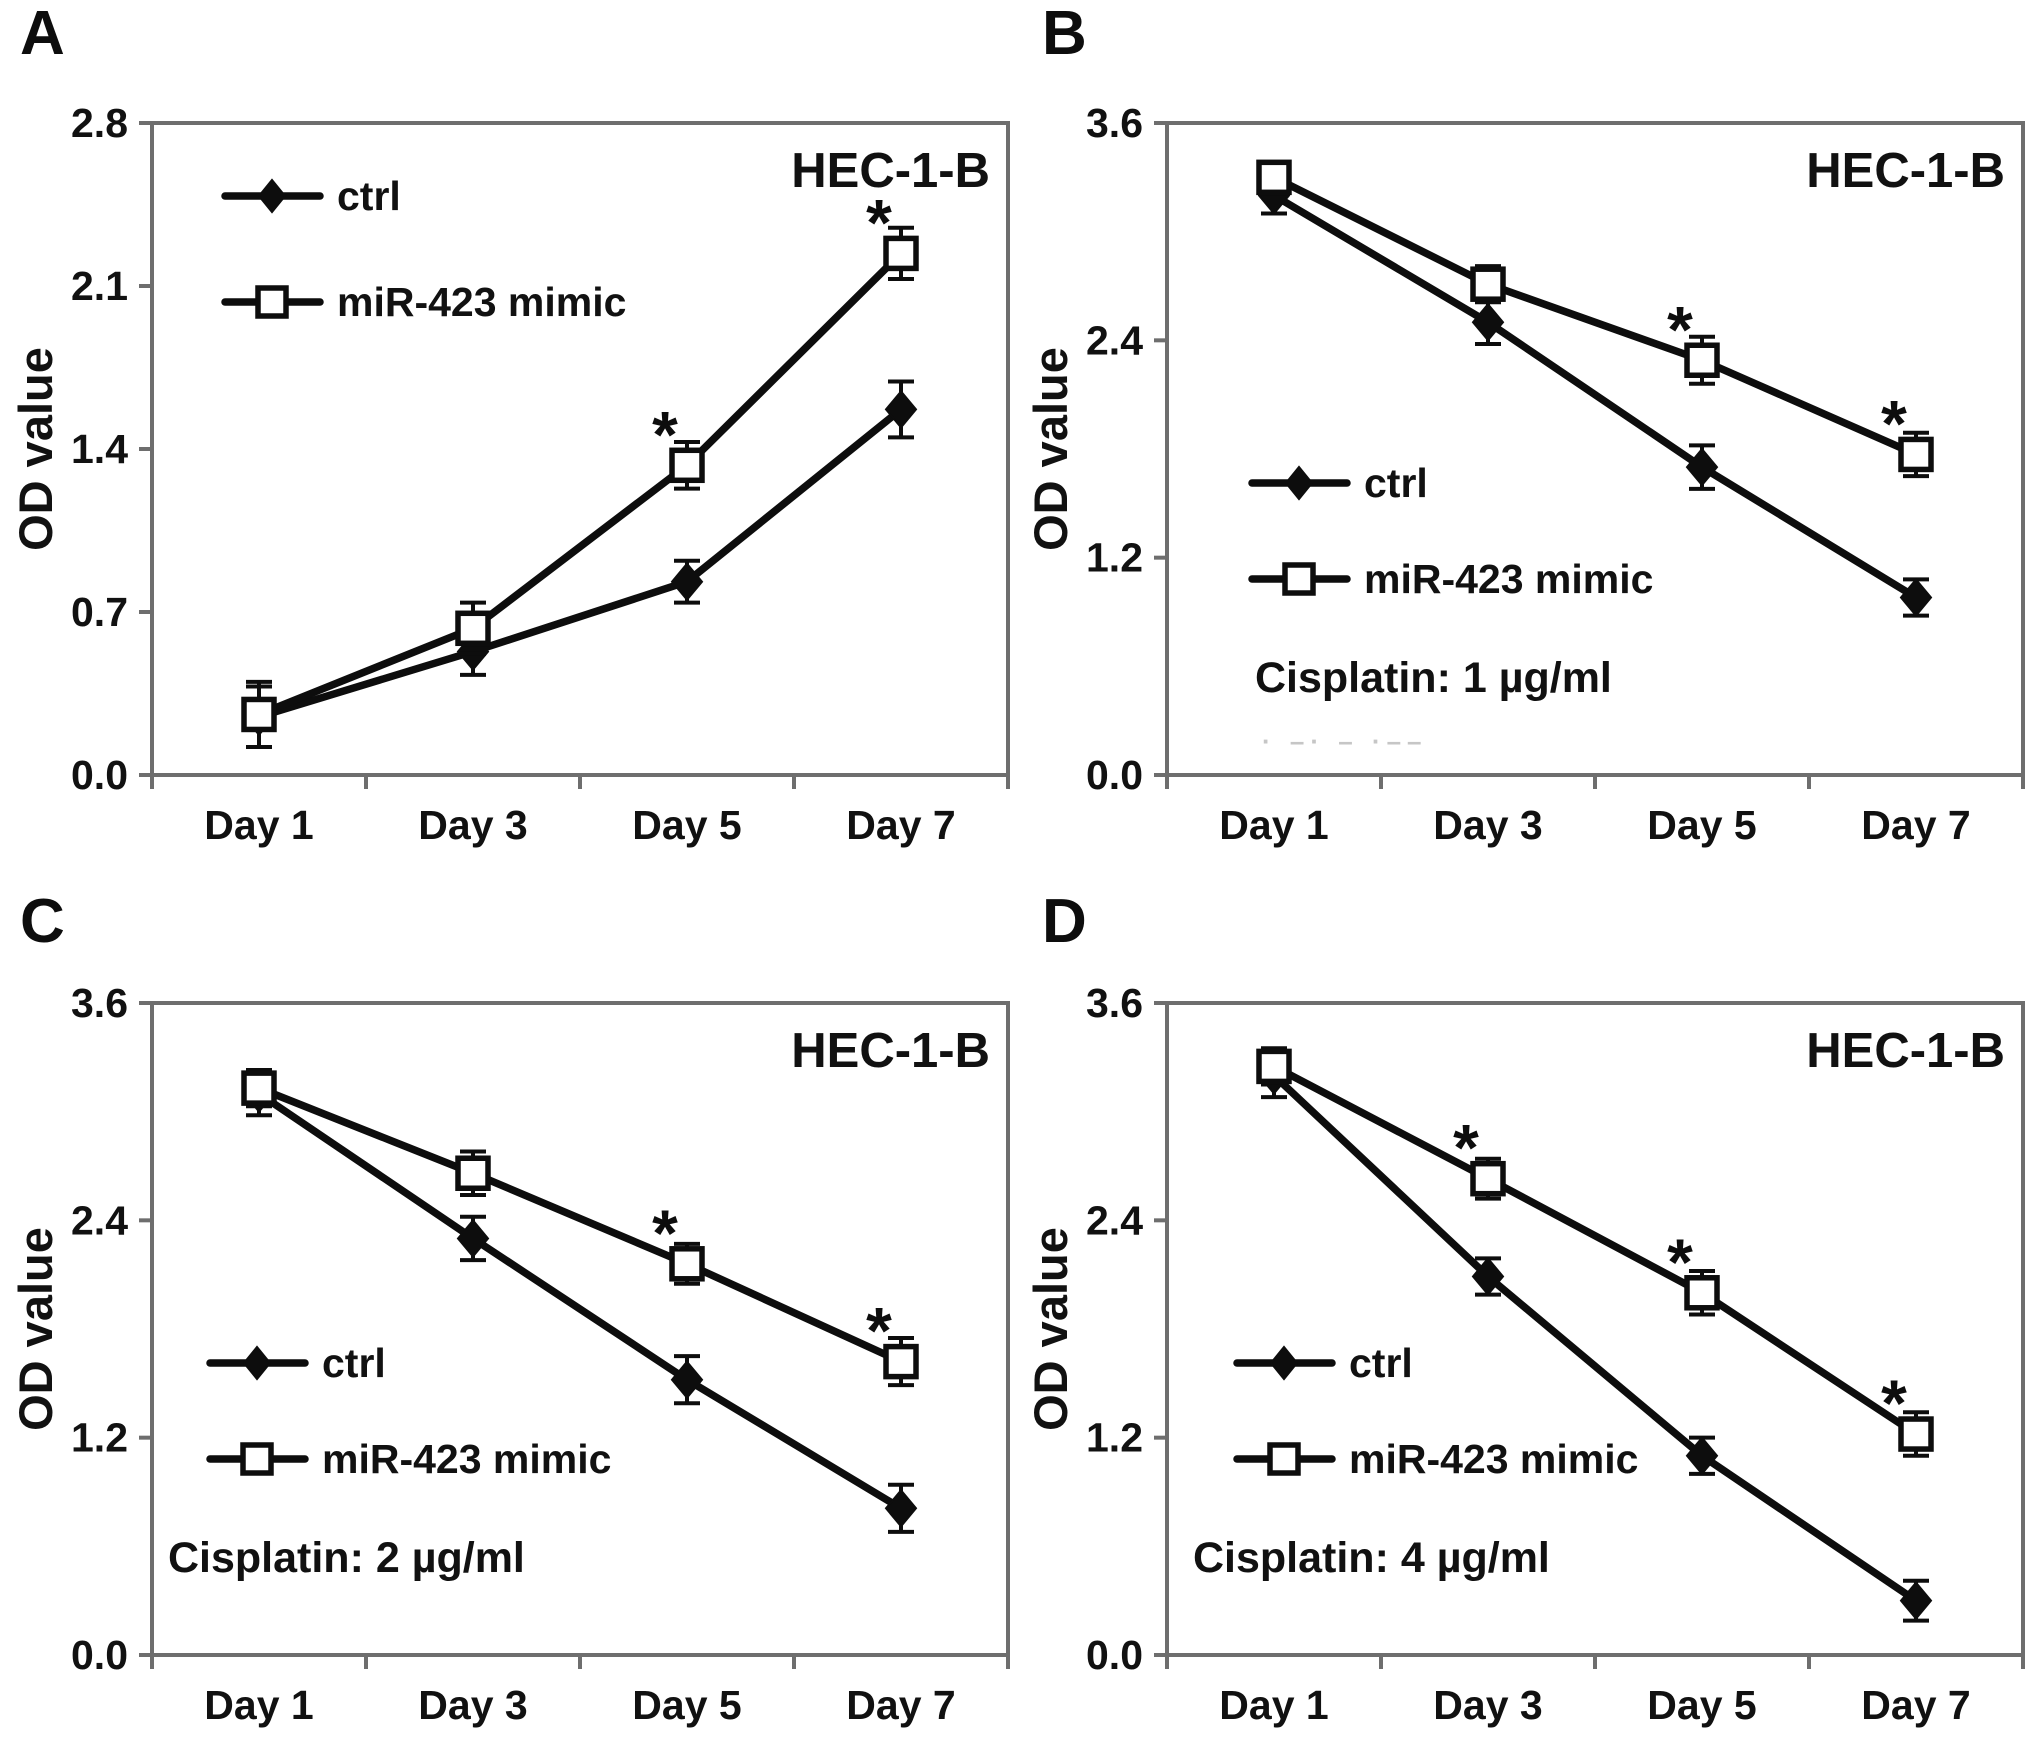 Image resolution: width=2031 pixels, height=1761 pixels. I want to click on print-artifact: · –· – ·––, so click(1345, 741).